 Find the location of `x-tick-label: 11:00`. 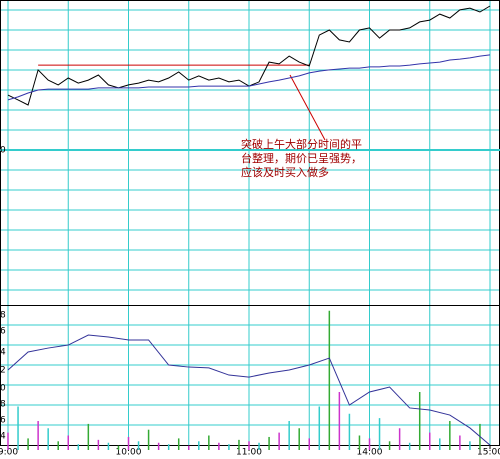

x-tick-label: 11:00 is located at coordinates (249, 453).